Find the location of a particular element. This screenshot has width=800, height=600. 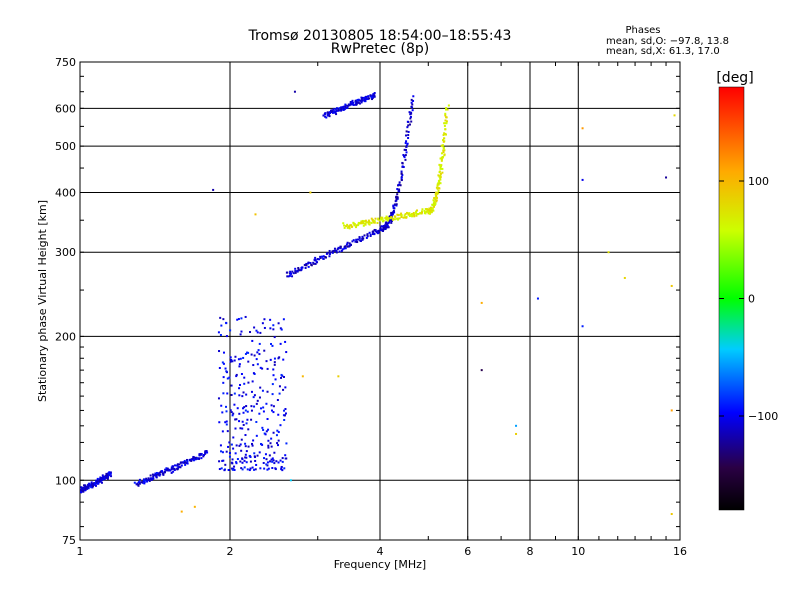

colorbar-label: [deg] is located at coordinates (734, 78).